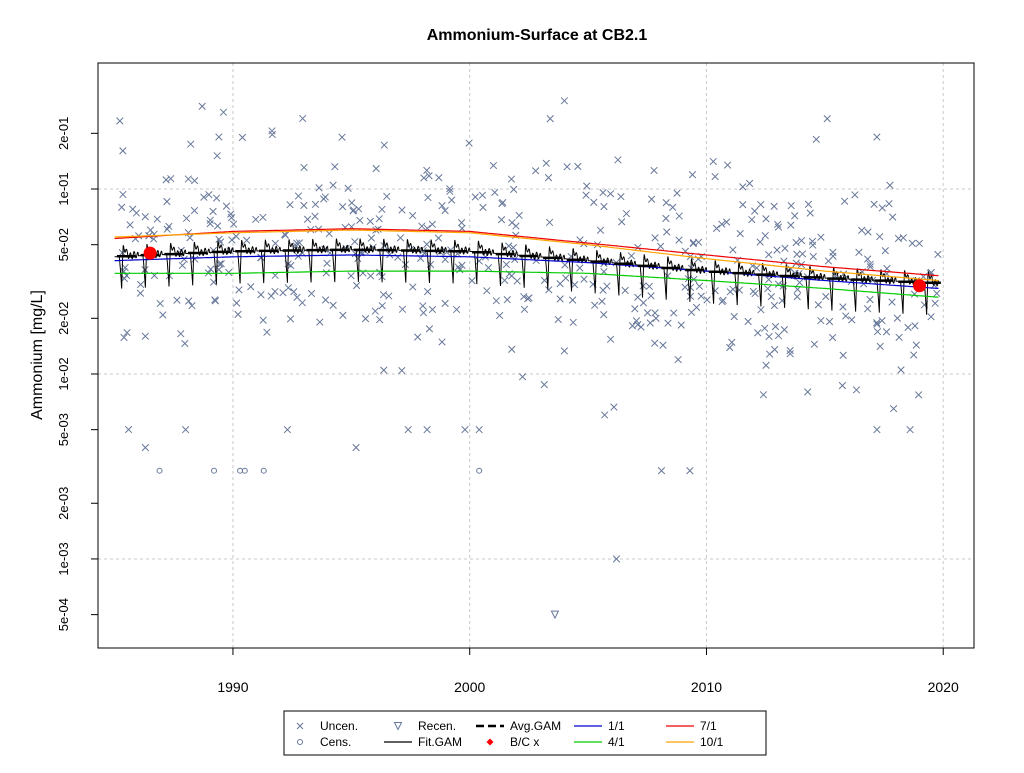 This screenshot has width=1024, height=773. Describe the element at coordinates (63, 188) in the screenshot. I see `y-tick-label: 1e-01` at that location.